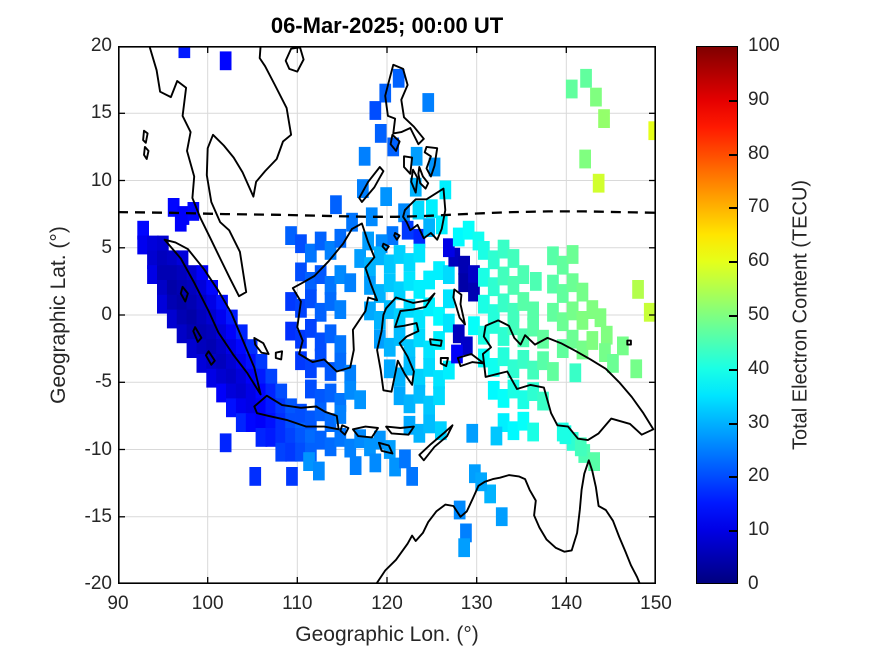 This screenshot has width=875, height=656. What do you see at coordinates (106, 314) in the screenshot?
I see `y-tick-label: 0` at bounding box center [106, 314].